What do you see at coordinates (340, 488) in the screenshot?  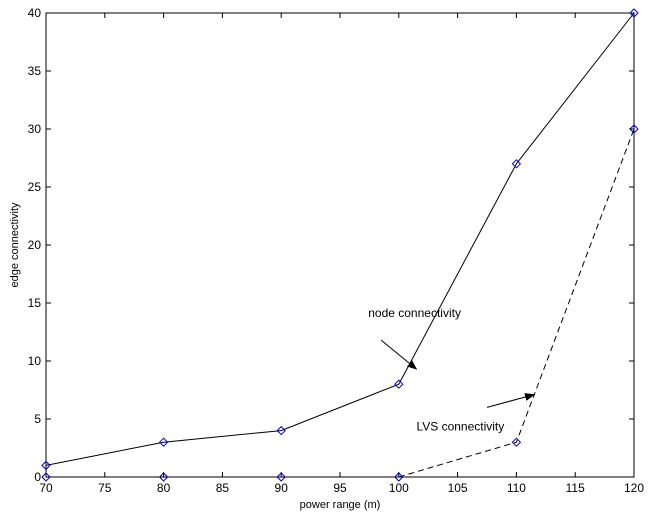 I see `x-tick-label: 95` at bounding box center [340, 488].